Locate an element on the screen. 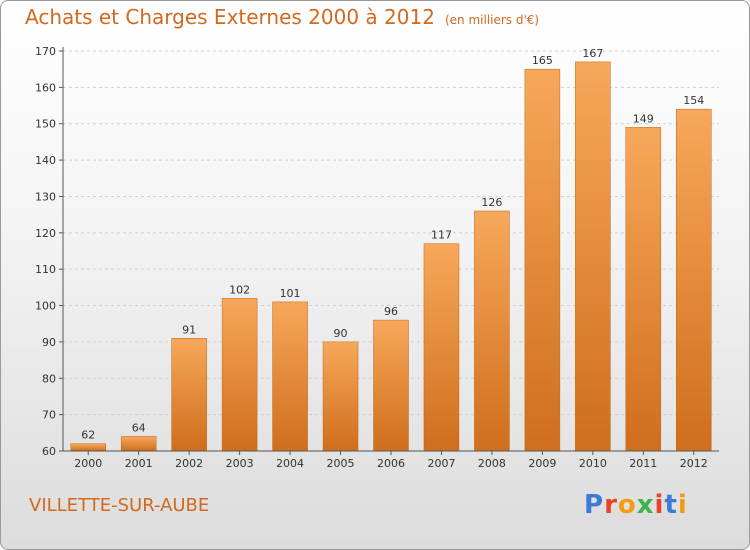 The height and width of the screenshot is (550, 750). x-tick-label: 2012 is located at coordinates (694, 463).